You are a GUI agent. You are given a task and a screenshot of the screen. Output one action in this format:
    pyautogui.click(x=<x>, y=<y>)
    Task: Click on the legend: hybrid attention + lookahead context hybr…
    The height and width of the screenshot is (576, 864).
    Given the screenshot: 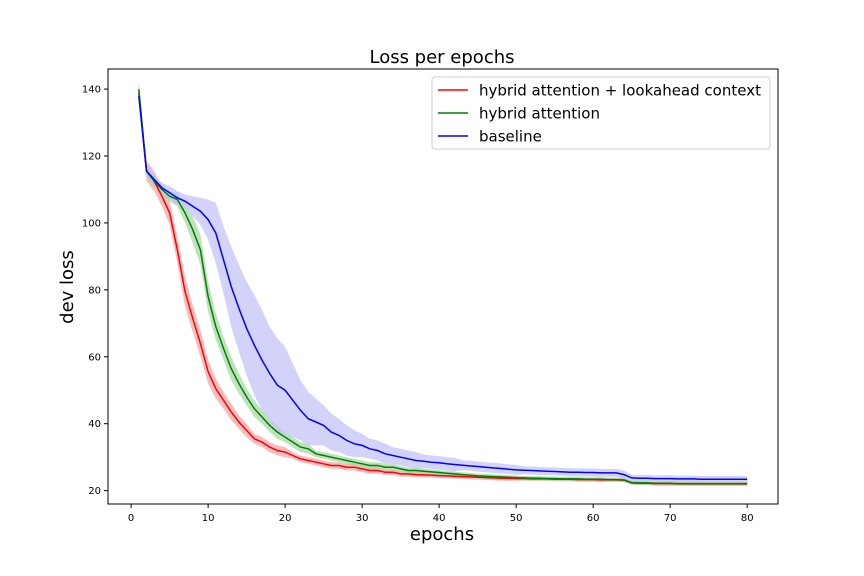 What is the action you would take?
    pyautogui.click(x=601, y=113)
    